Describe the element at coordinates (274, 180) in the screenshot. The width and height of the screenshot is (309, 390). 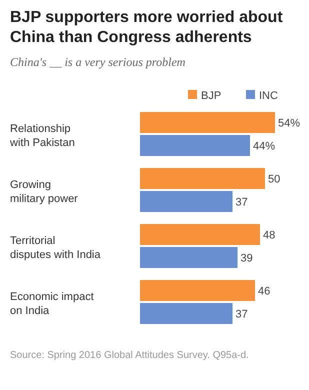
I see `data-label: 50` at that location.